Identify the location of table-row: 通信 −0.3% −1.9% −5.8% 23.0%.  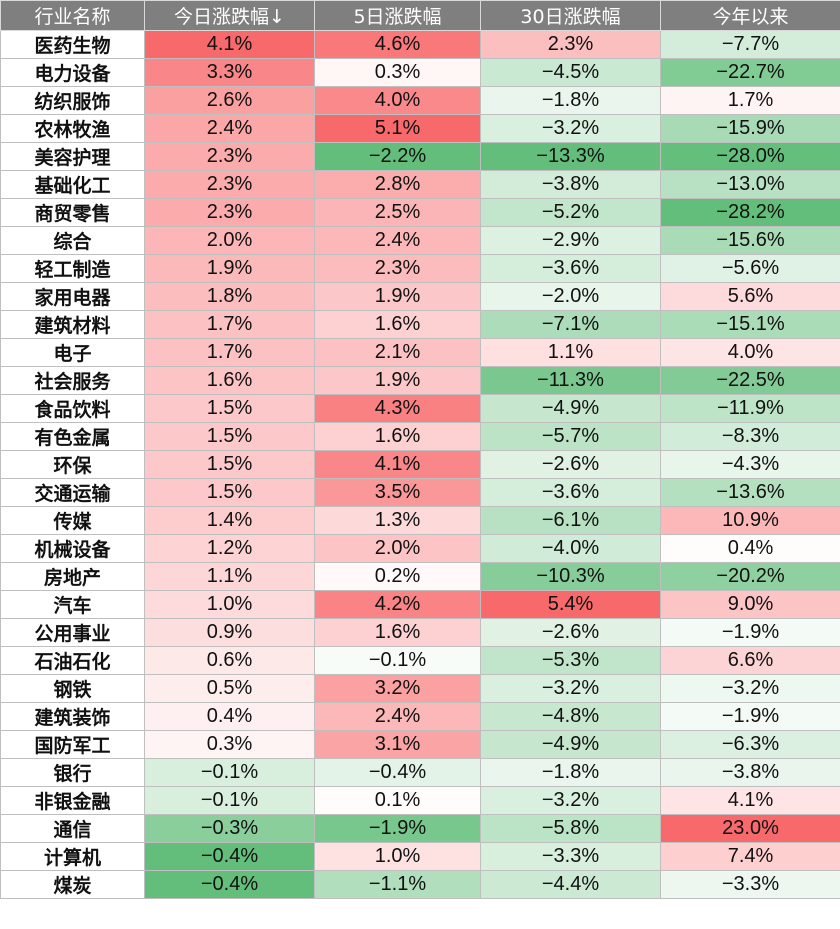
(420, 828).